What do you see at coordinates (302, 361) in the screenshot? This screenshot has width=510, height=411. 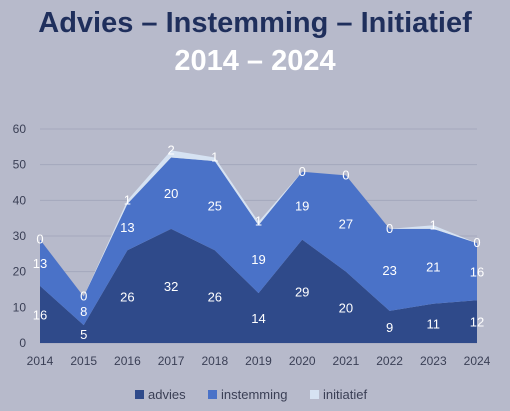 I see `x-tick-label: 2020` at bounding box center [302, 361].